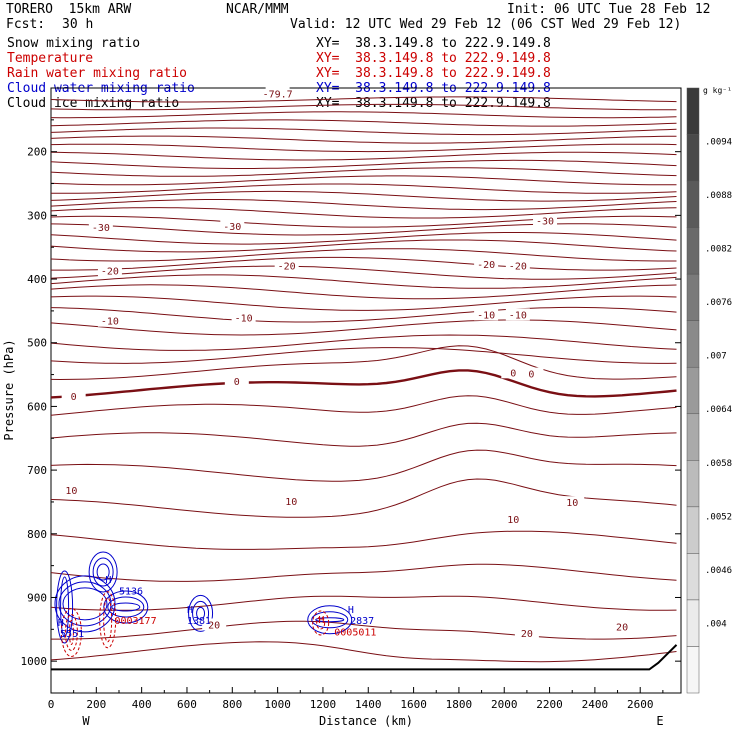 Image resolution: width=740 pixels, height=740 pixels. Describe the element at coordinates (718, 143) in the screenshot. I see `colorbar-tick-label: .0094` at that location.